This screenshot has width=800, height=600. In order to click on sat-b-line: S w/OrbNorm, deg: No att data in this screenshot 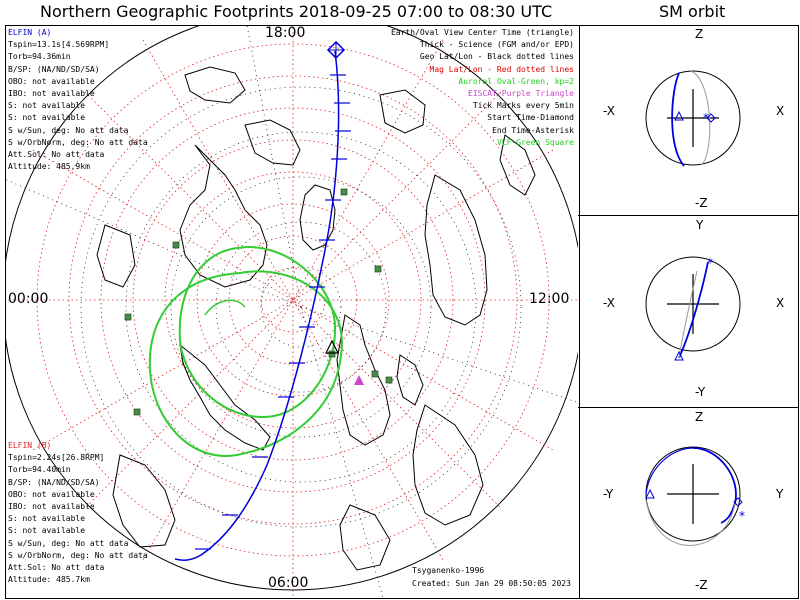, I will do `click(78, 555)`.